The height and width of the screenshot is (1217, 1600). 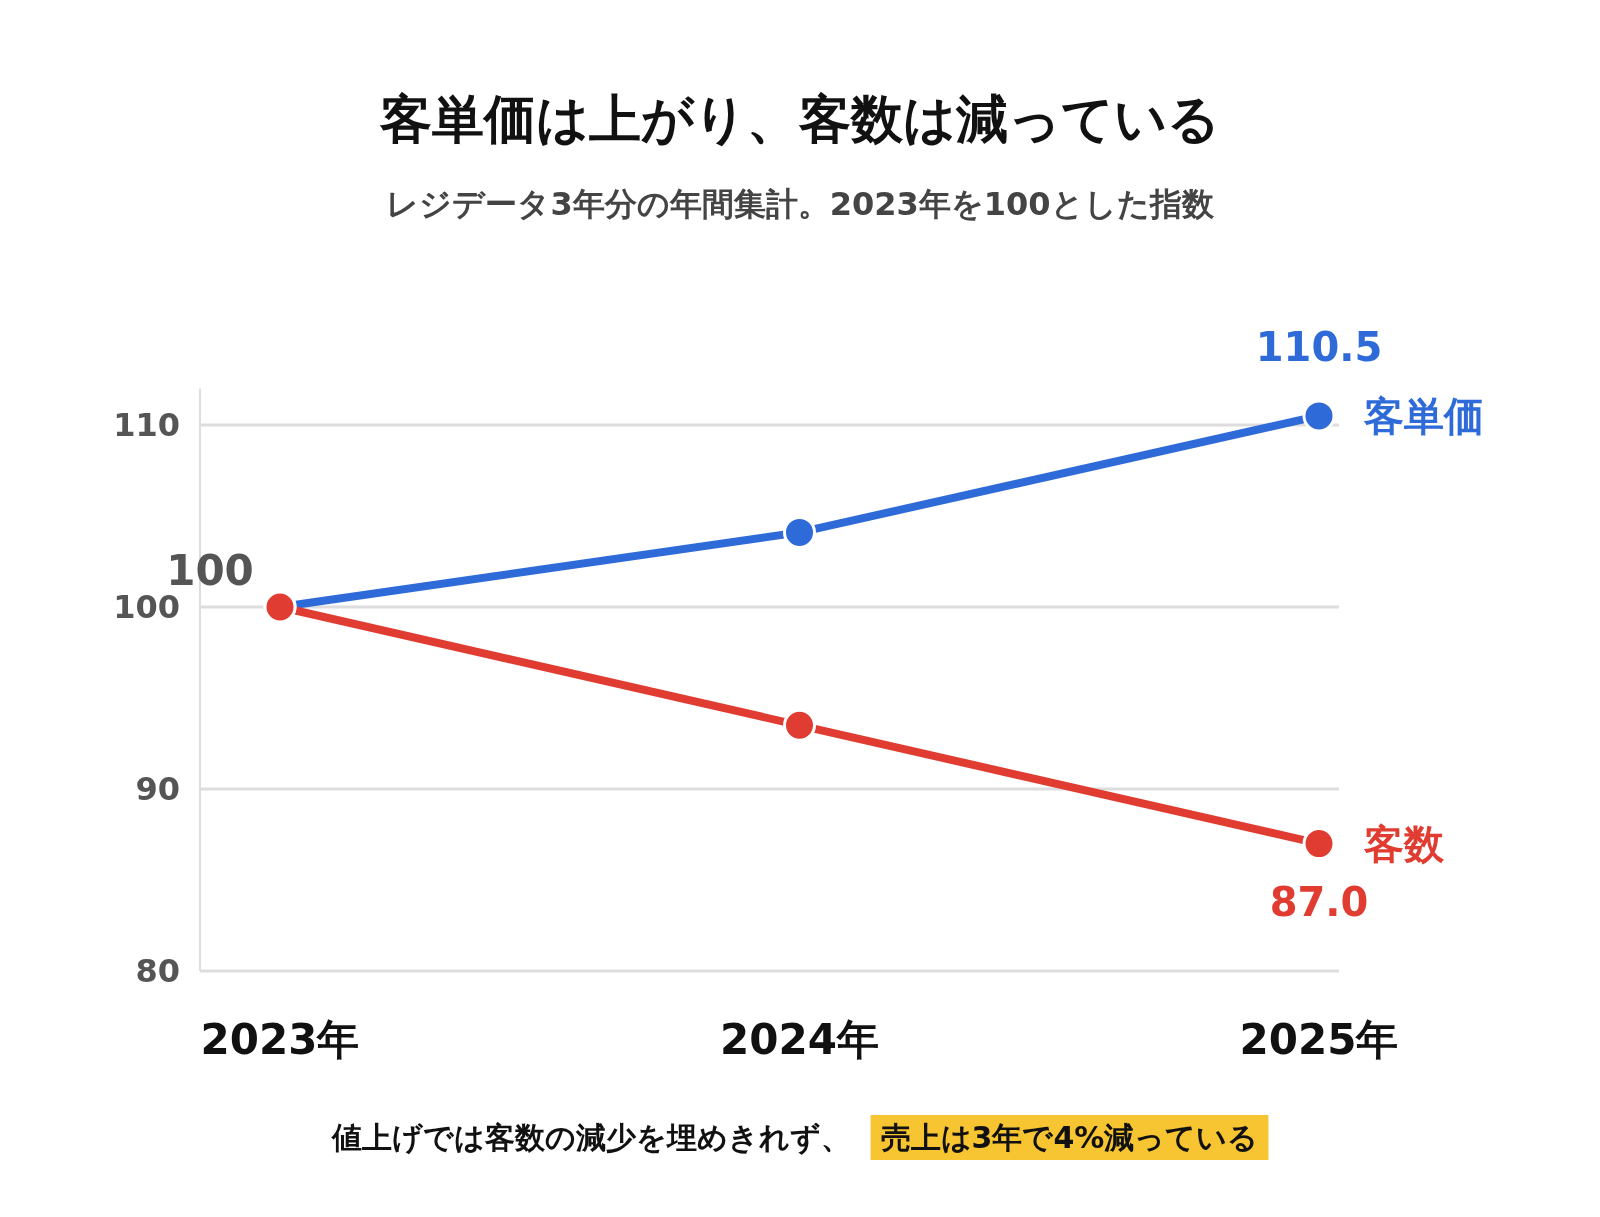 What do you see at coordinates (280, 1039) in the screenshot?
I see `x-tick-label: 2023年` at bounding box center [280, 1039].